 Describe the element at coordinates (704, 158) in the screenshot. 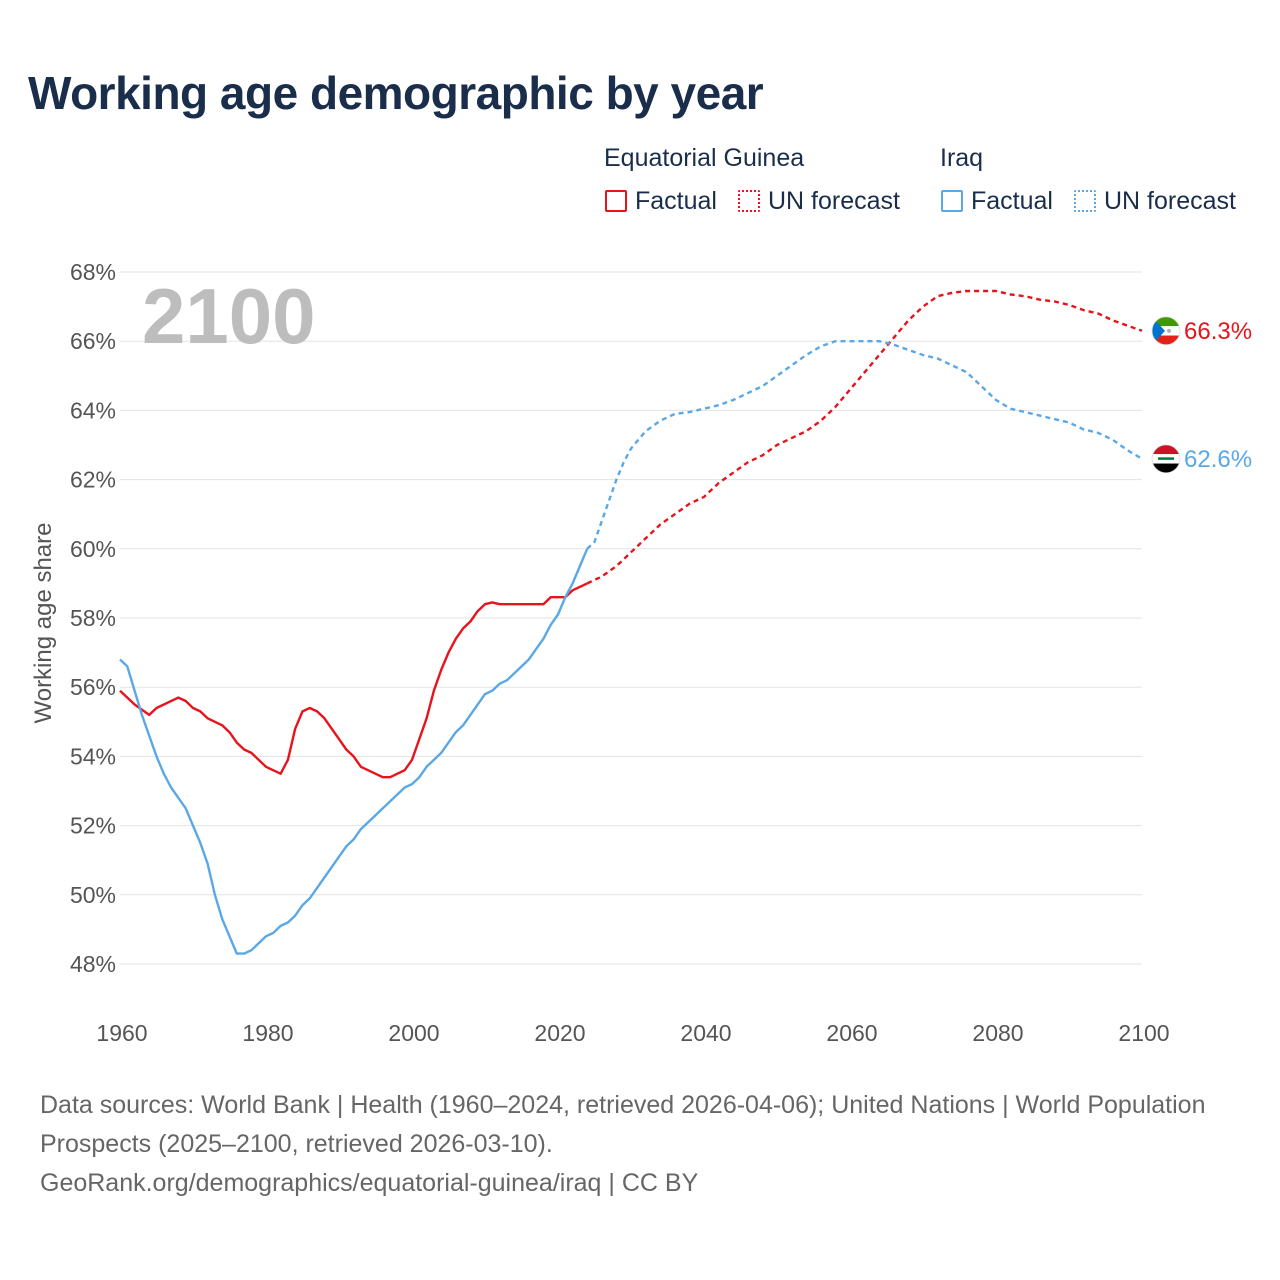

I see `legend-group-equatorial-guinea: Equatorial Guinea` at that location.